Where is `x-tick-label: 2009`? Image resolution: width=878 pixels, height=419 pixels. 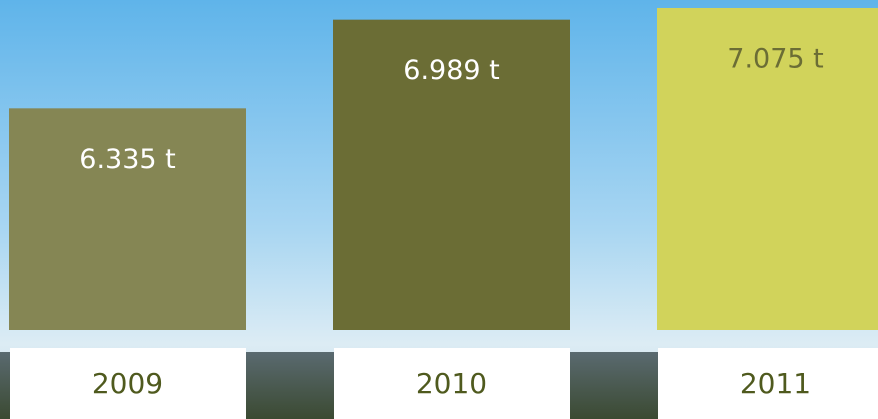 x-tick-label: 2009 is located at coordinates (127, 383).